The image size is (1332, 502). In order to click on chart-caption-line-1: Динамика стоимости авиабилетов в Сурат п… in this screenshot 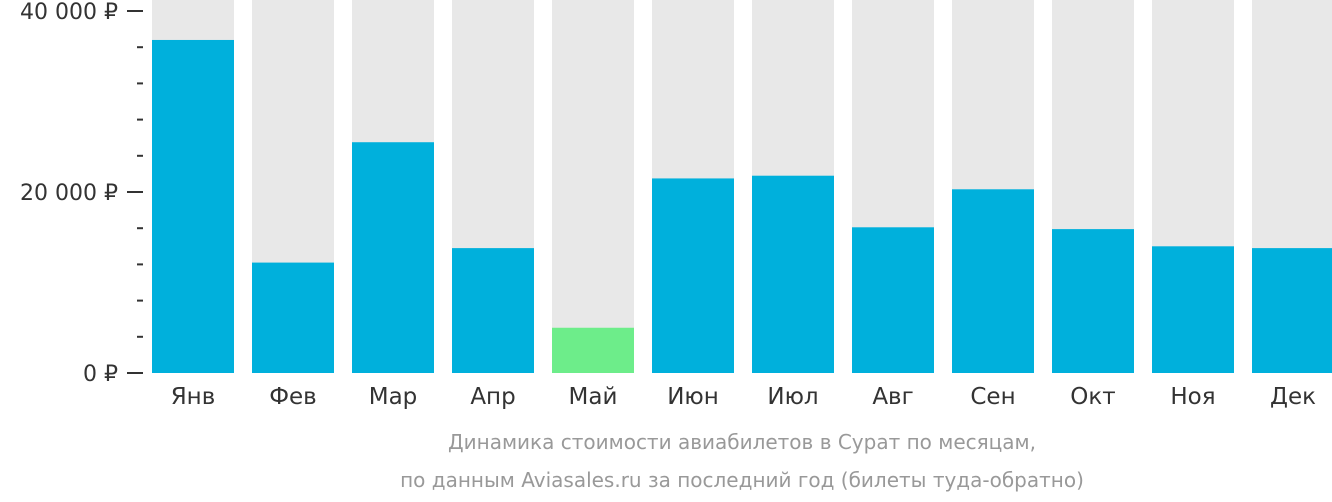, I will do `click(742, 442)`.